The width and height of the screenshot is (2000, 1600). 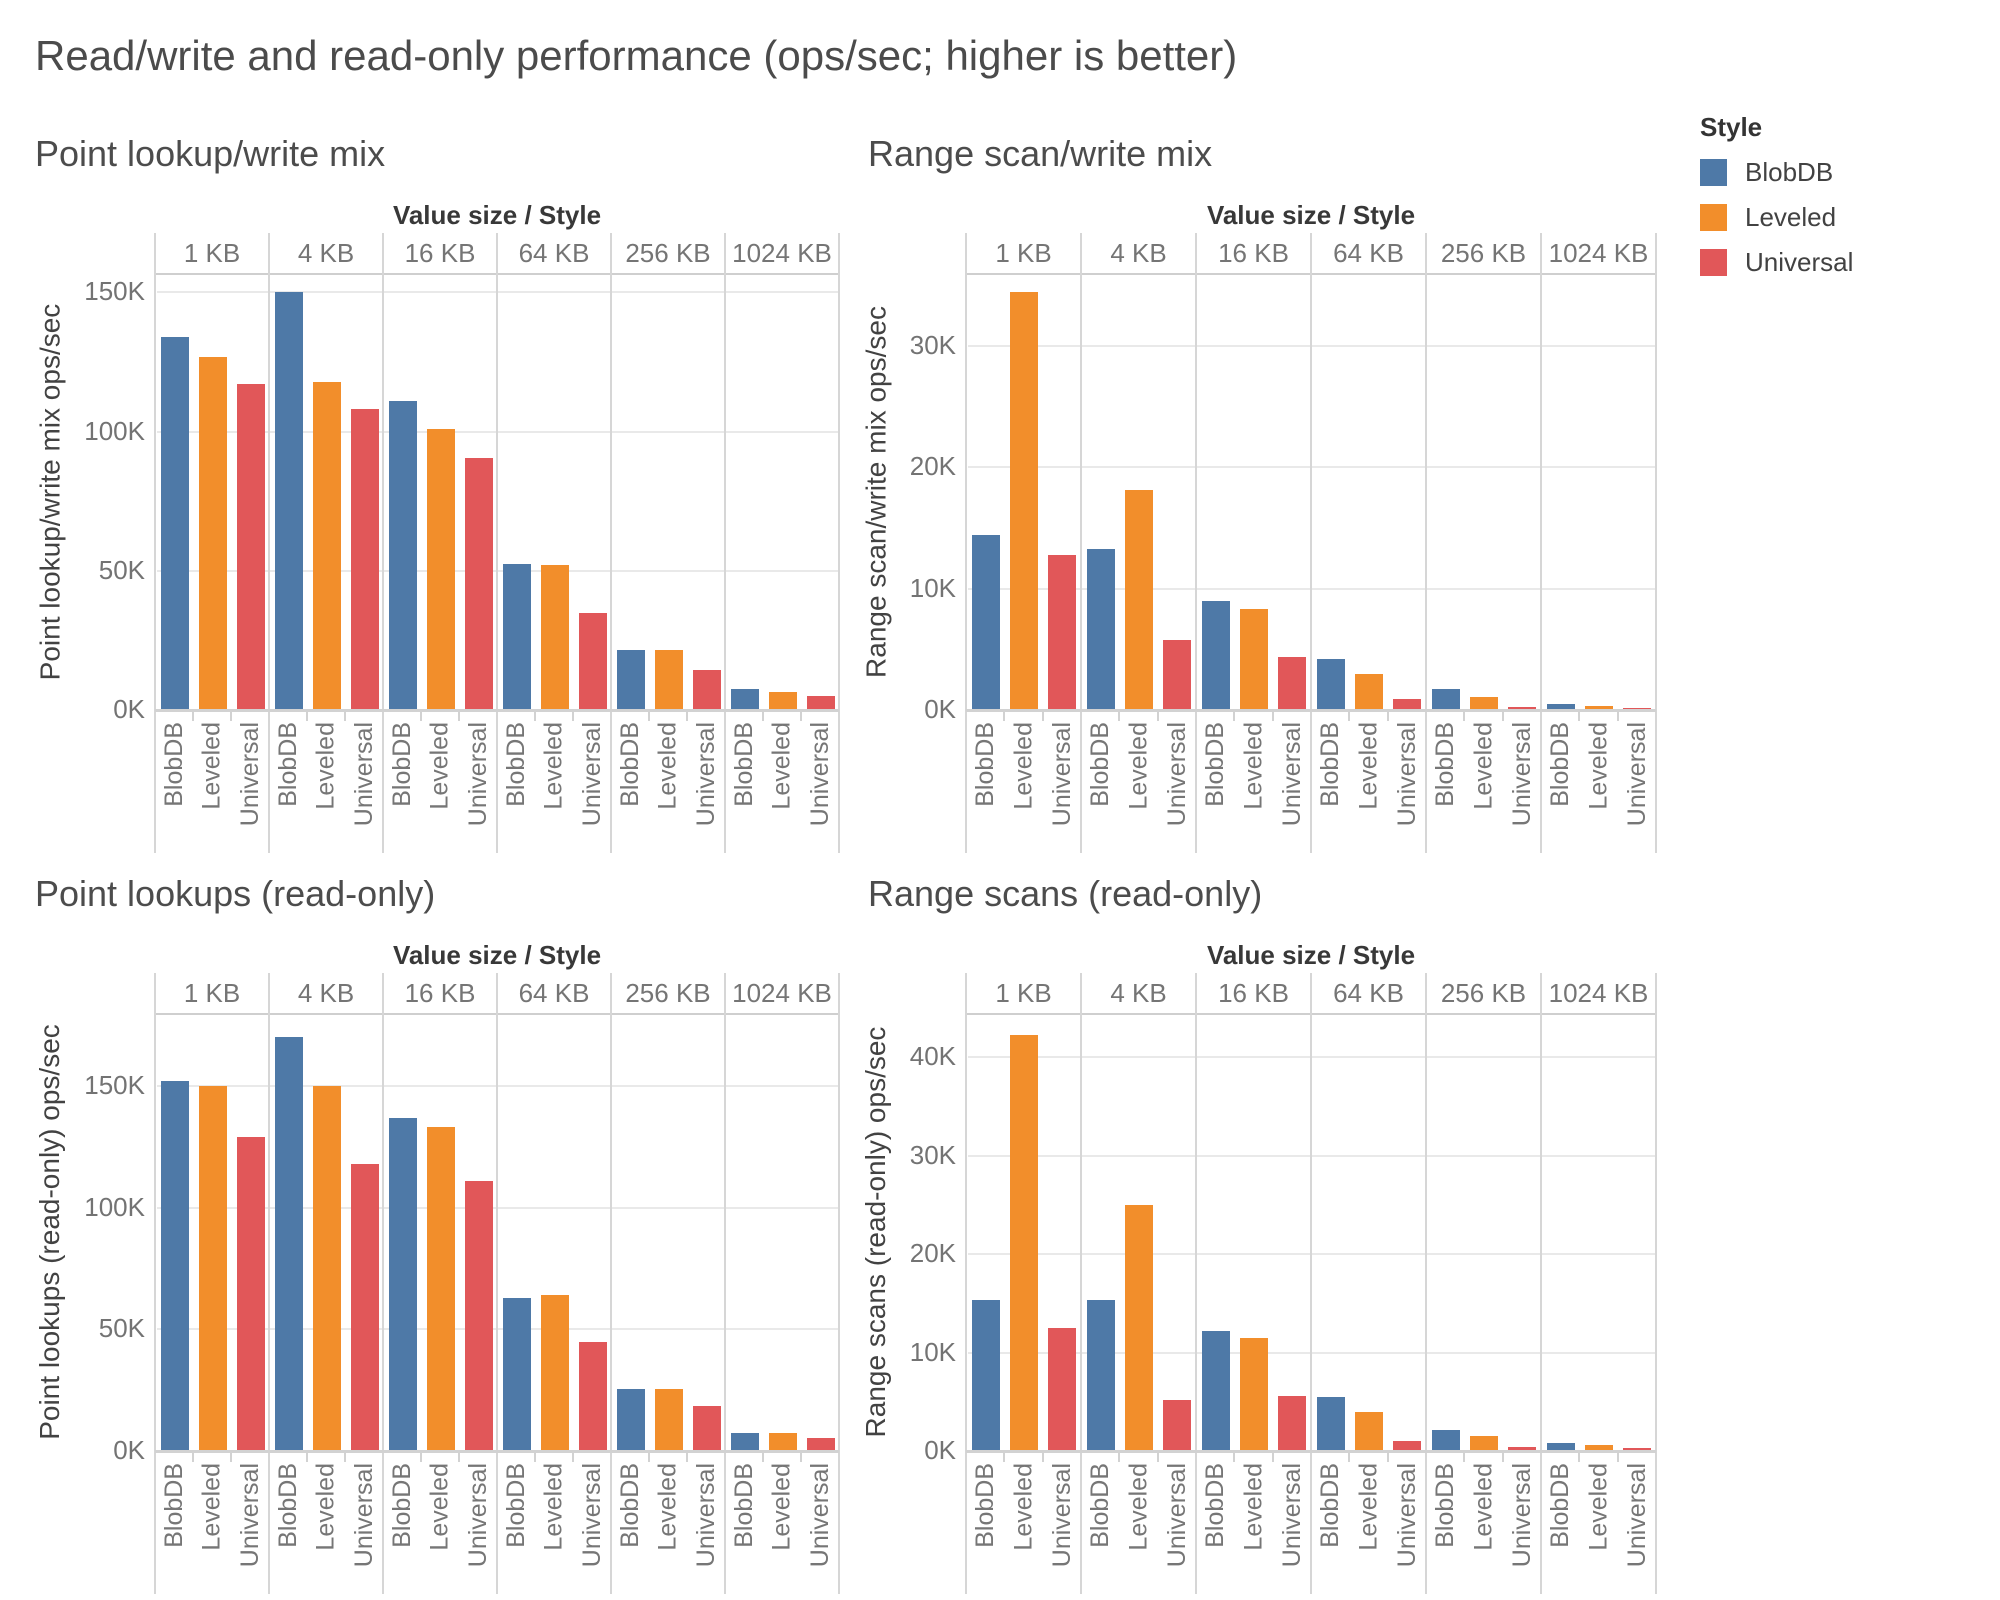 What do you see at coordinates (875, 1232) in the screenshot?
I see `y-axis-title-range-scans-read-only: Range scans (read-only) ops/sec` at bounding box center [875, 1232].